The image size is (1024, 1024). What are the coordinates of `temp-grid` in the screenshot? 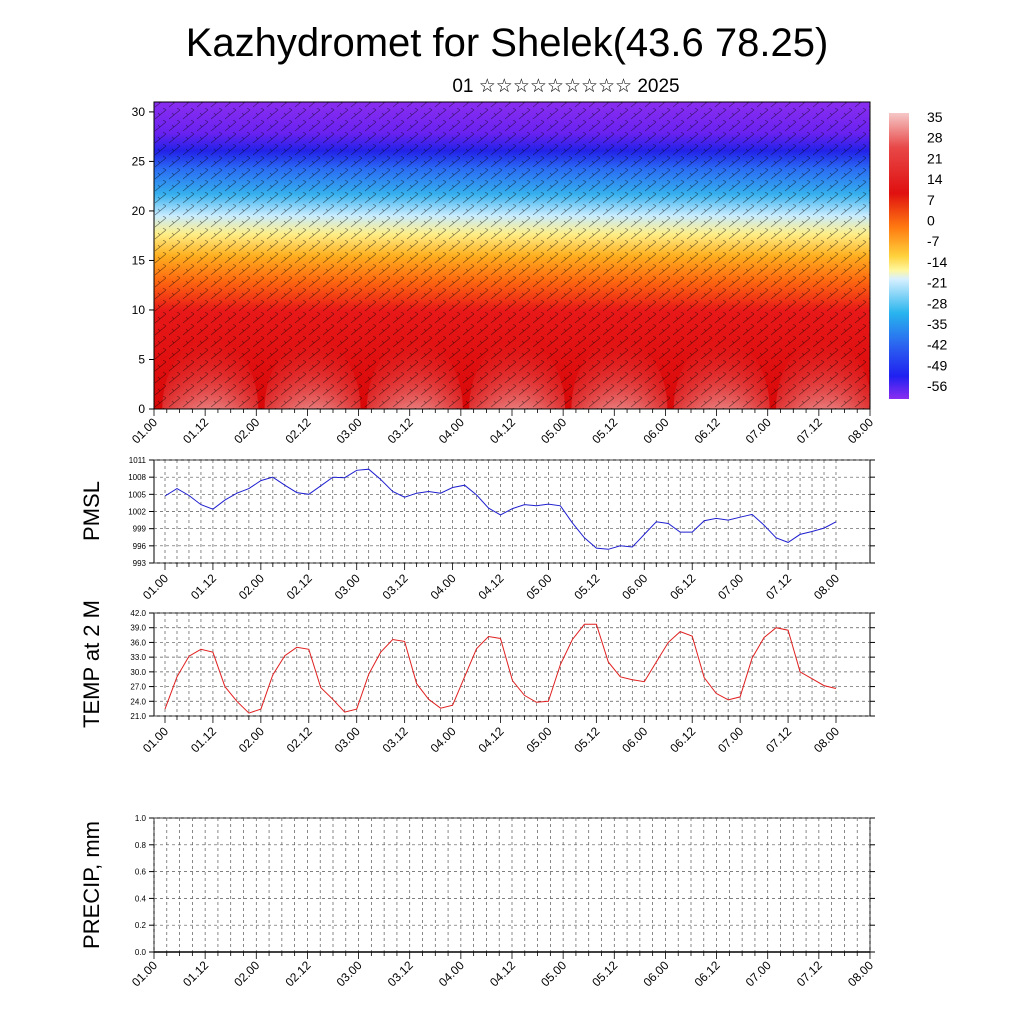 It's located at (512, 664).